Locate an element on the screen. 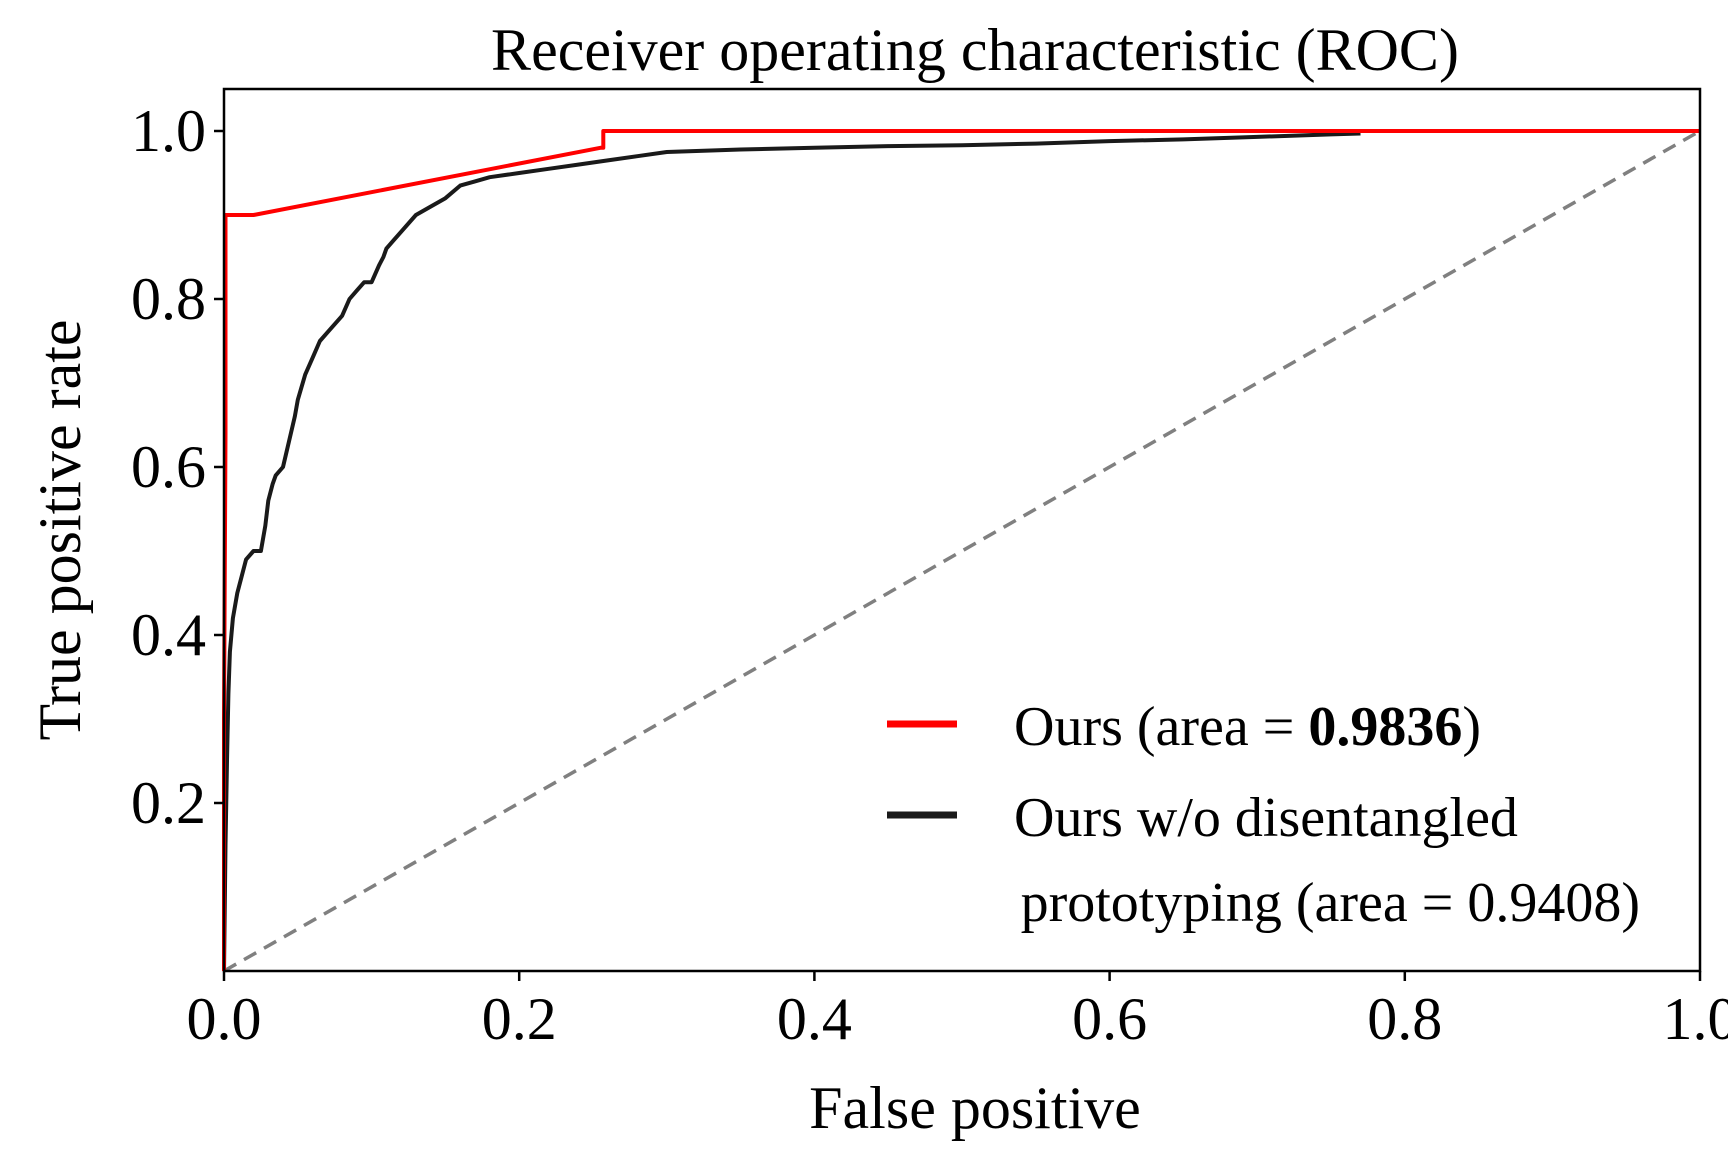 The height and width of the screenshot is (1161, 1728). y-tick-label: 0.2 is located at coordinates (168, 803).